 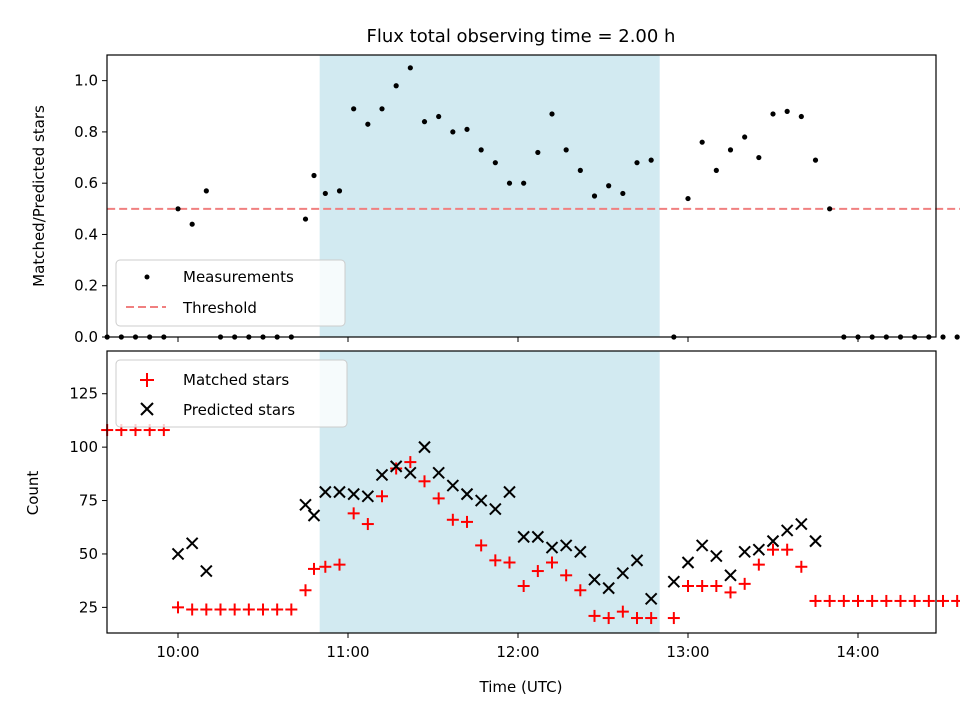 I want to click on bottom-legend: Matched stars Predicted stars, so click(x=231, y=393).